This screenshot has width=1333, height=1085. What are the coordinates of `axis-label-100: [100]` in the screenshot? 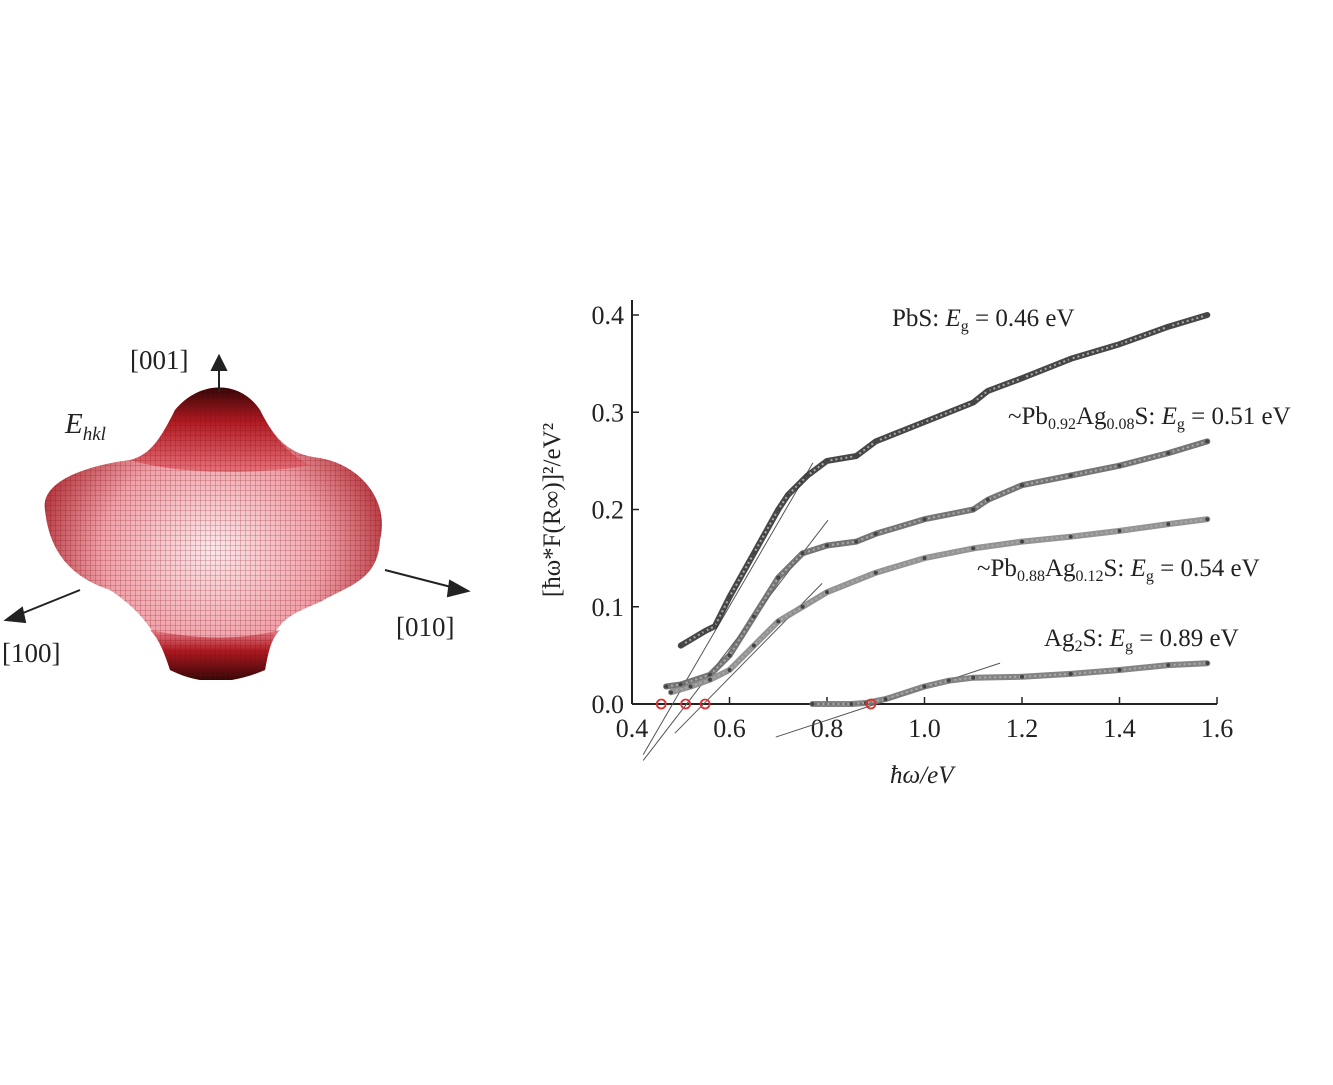 It's located at (31, 653).